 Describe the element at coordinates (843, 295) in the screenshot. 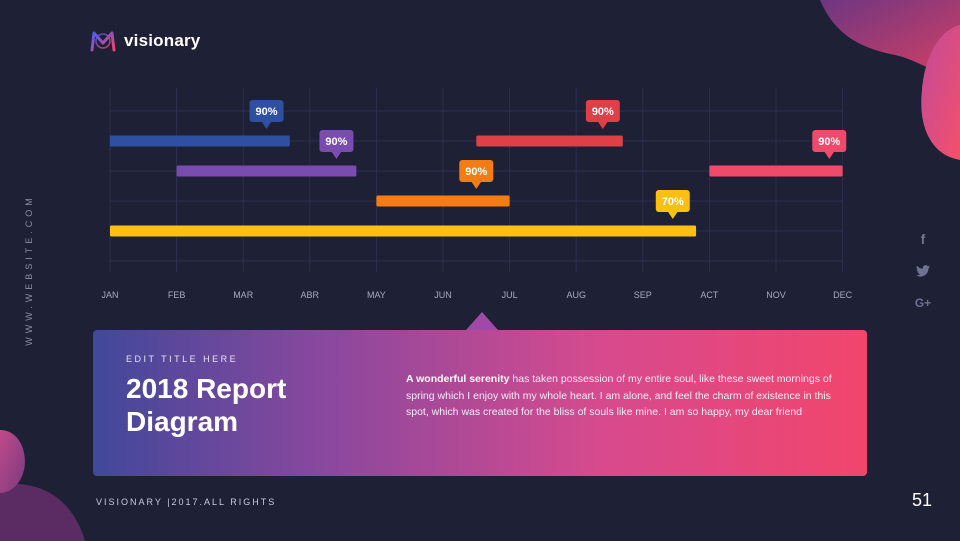

I see `x-tick-label: DEC` at that location.